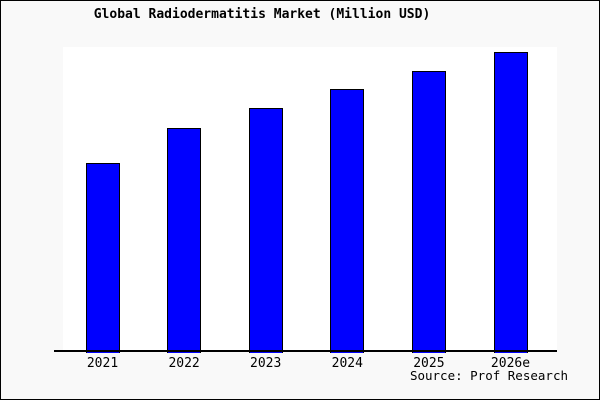 The height and width of the screenshot is (400, 600). What do you see at coordinates (510, 363) in the screenshot?
I see `x-tick-label-2026e: 2026e` at bounding box center [510, 363].